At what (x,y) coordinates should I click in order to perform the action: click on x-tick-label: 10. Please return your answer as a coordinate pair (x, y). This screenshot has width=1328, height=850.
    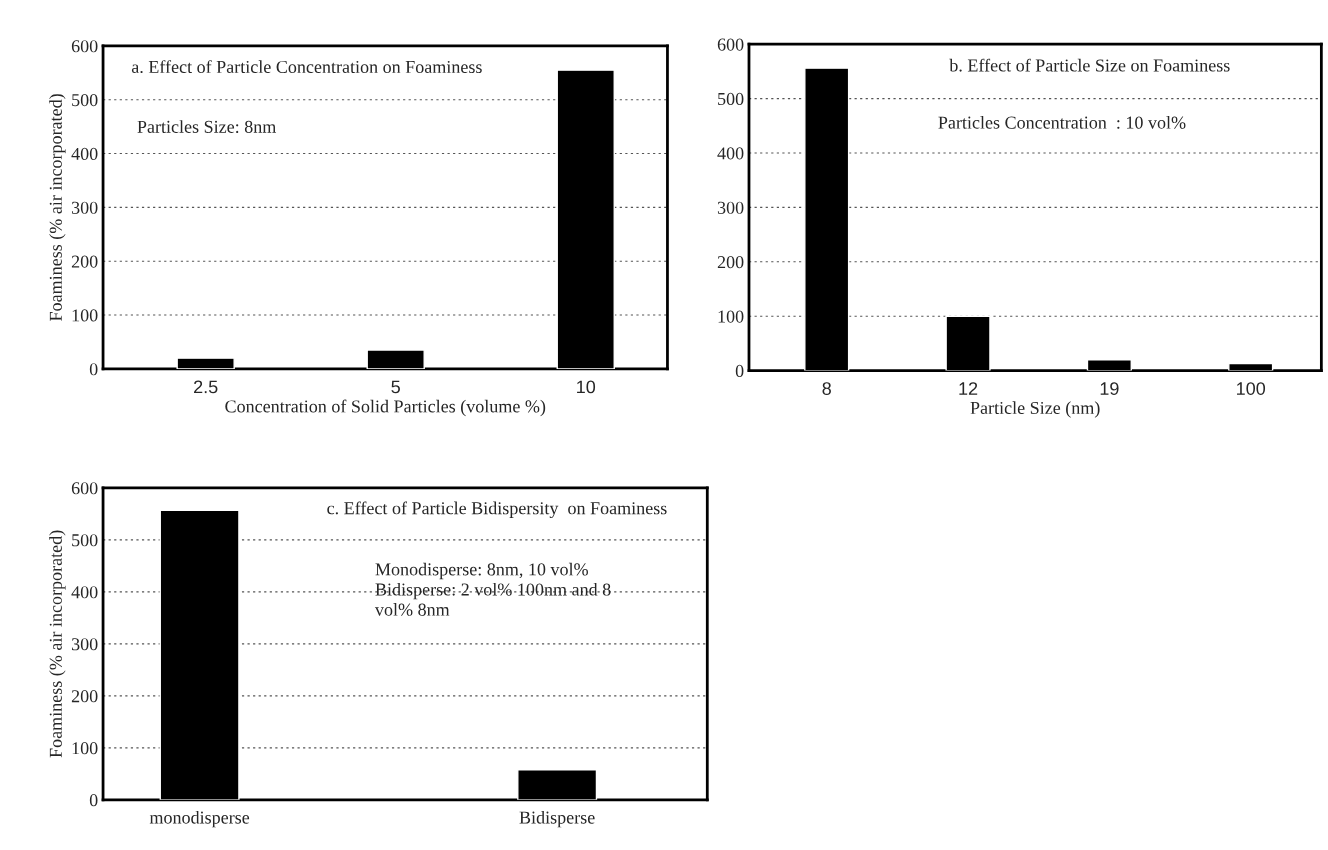
    Looking at the image, I should click on (586, 387).